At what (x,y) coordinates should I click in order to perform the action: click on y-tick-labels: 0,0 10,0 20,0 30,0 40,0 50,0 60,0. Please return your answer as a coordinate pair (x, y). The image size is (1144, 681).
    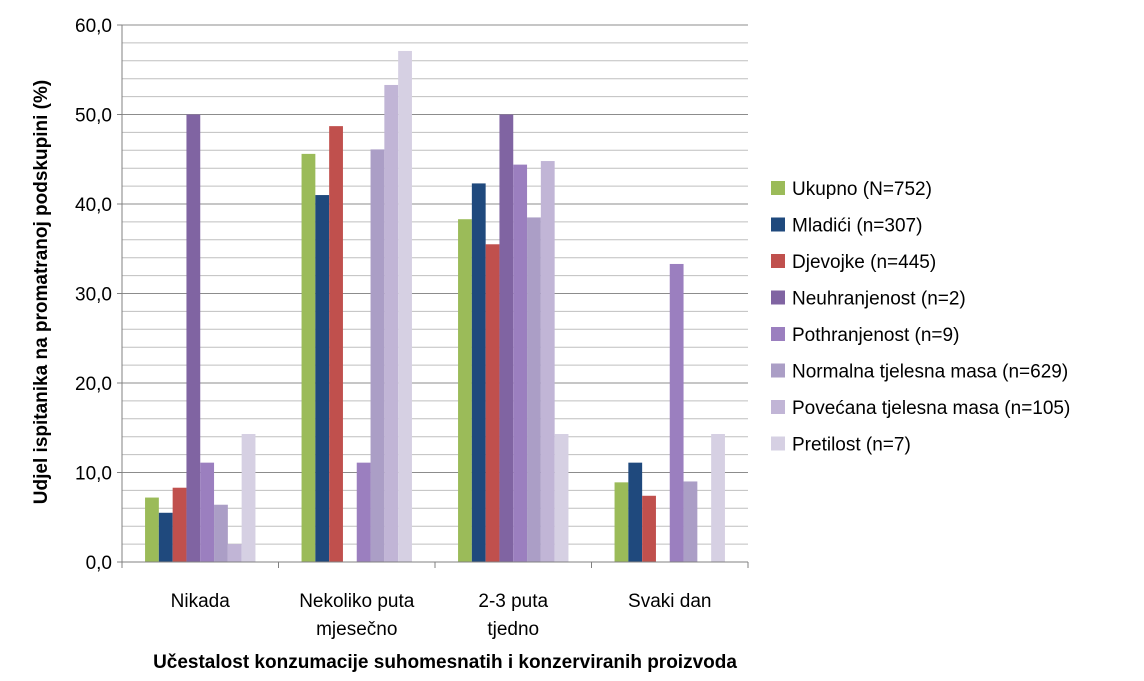
    Looking at the image, I should click on (98, 295).